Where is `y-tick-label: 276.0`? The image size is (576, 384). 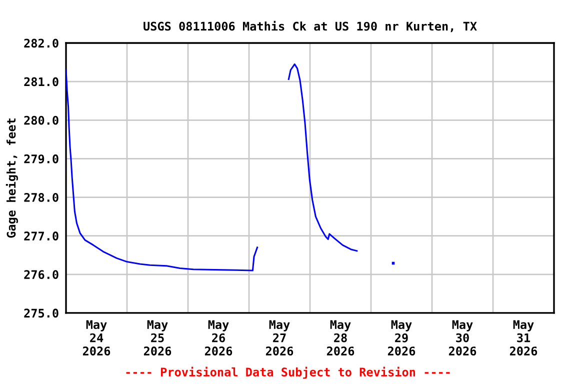 y-tick-label: 276.0 is located at coordinates (41, 275).